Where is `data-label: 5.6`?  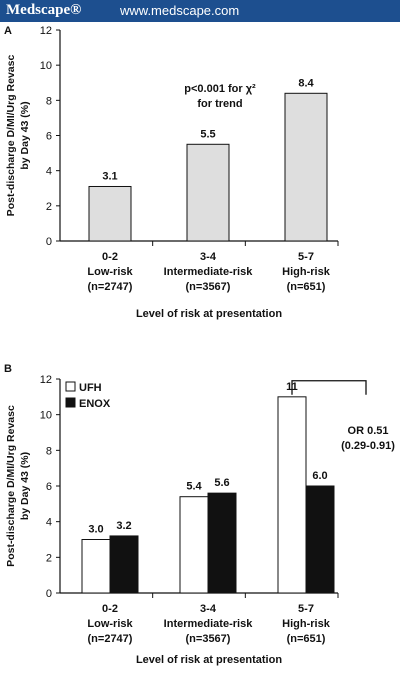
data-label: 5.6 is located at coordinates (221, 483).